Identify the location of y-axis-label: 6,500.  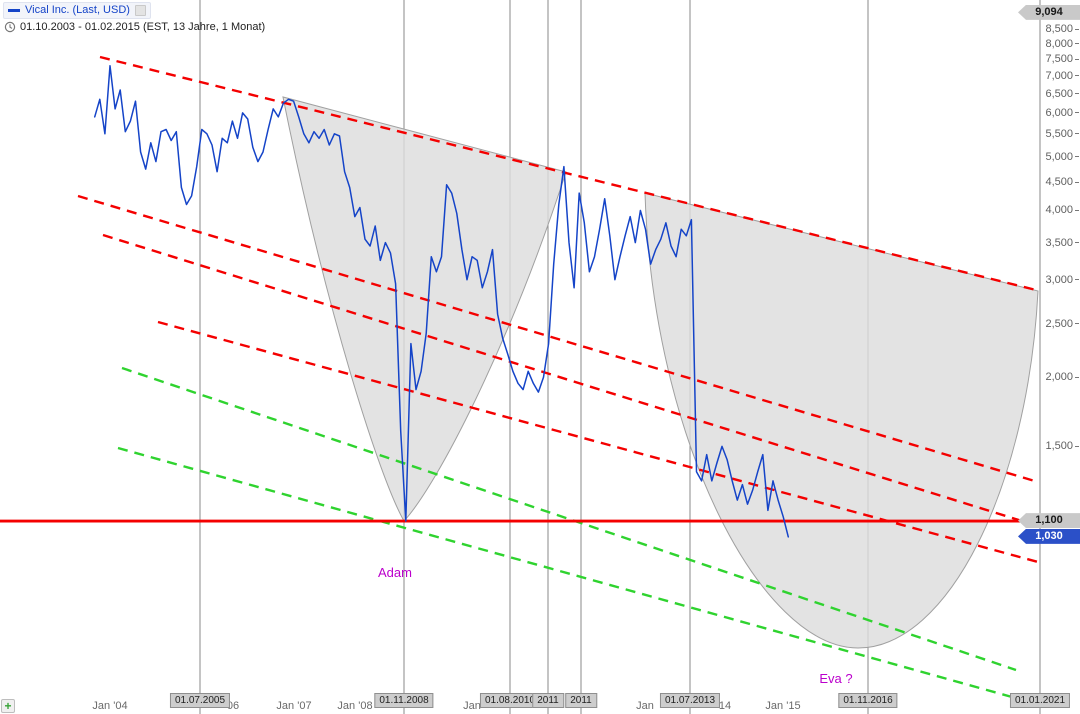
(1062, 94).